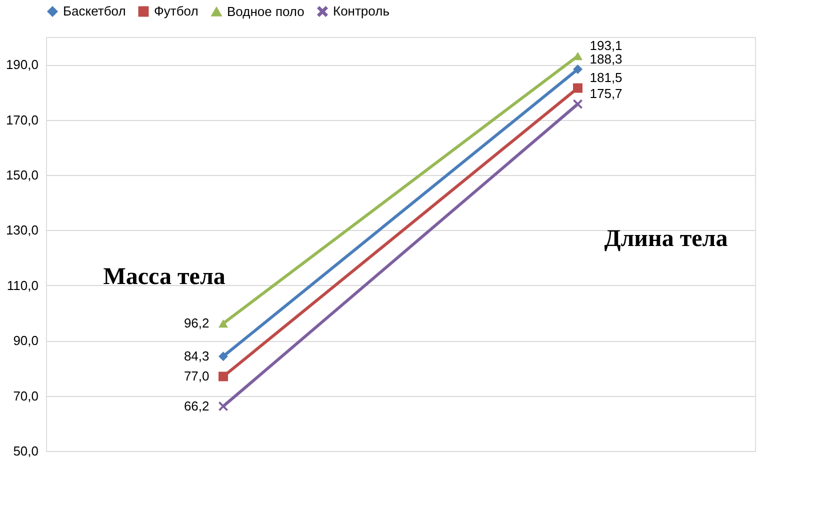 The image size is (840, 515). I want to click on y-tick-label: 170,0, so click(22, 120).